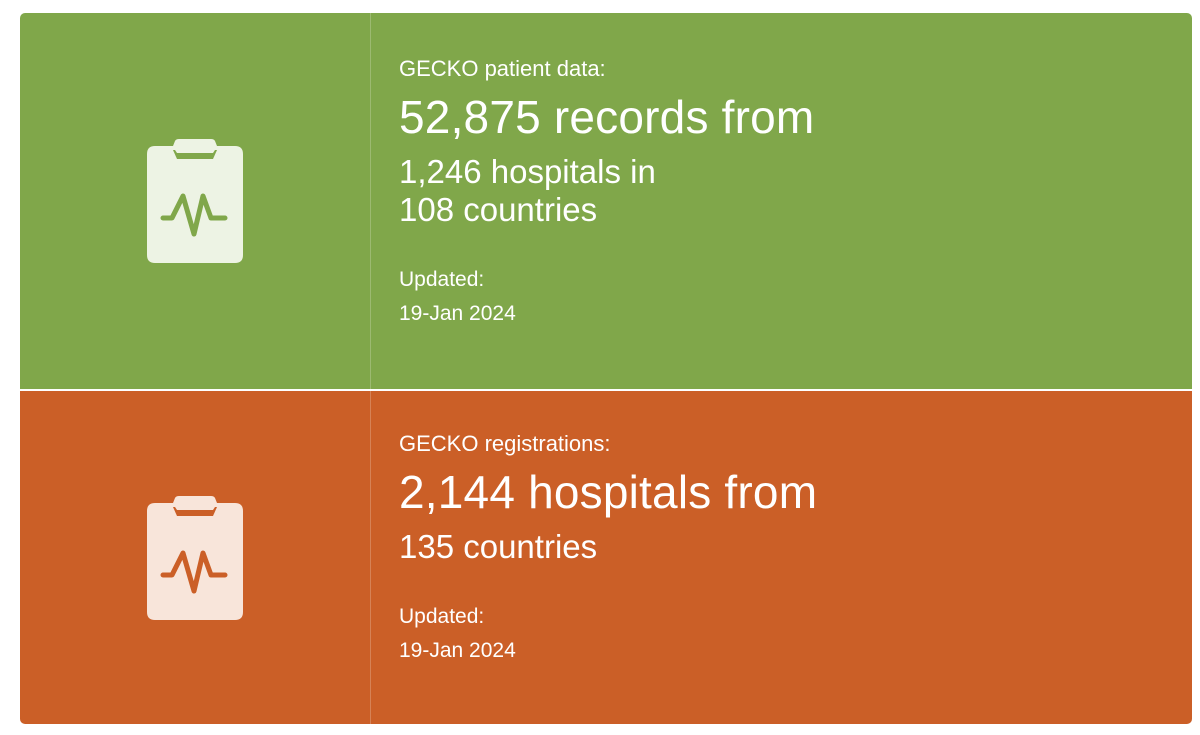  I want to click on registrations-updated-label: Updated:, so click(442, 616).